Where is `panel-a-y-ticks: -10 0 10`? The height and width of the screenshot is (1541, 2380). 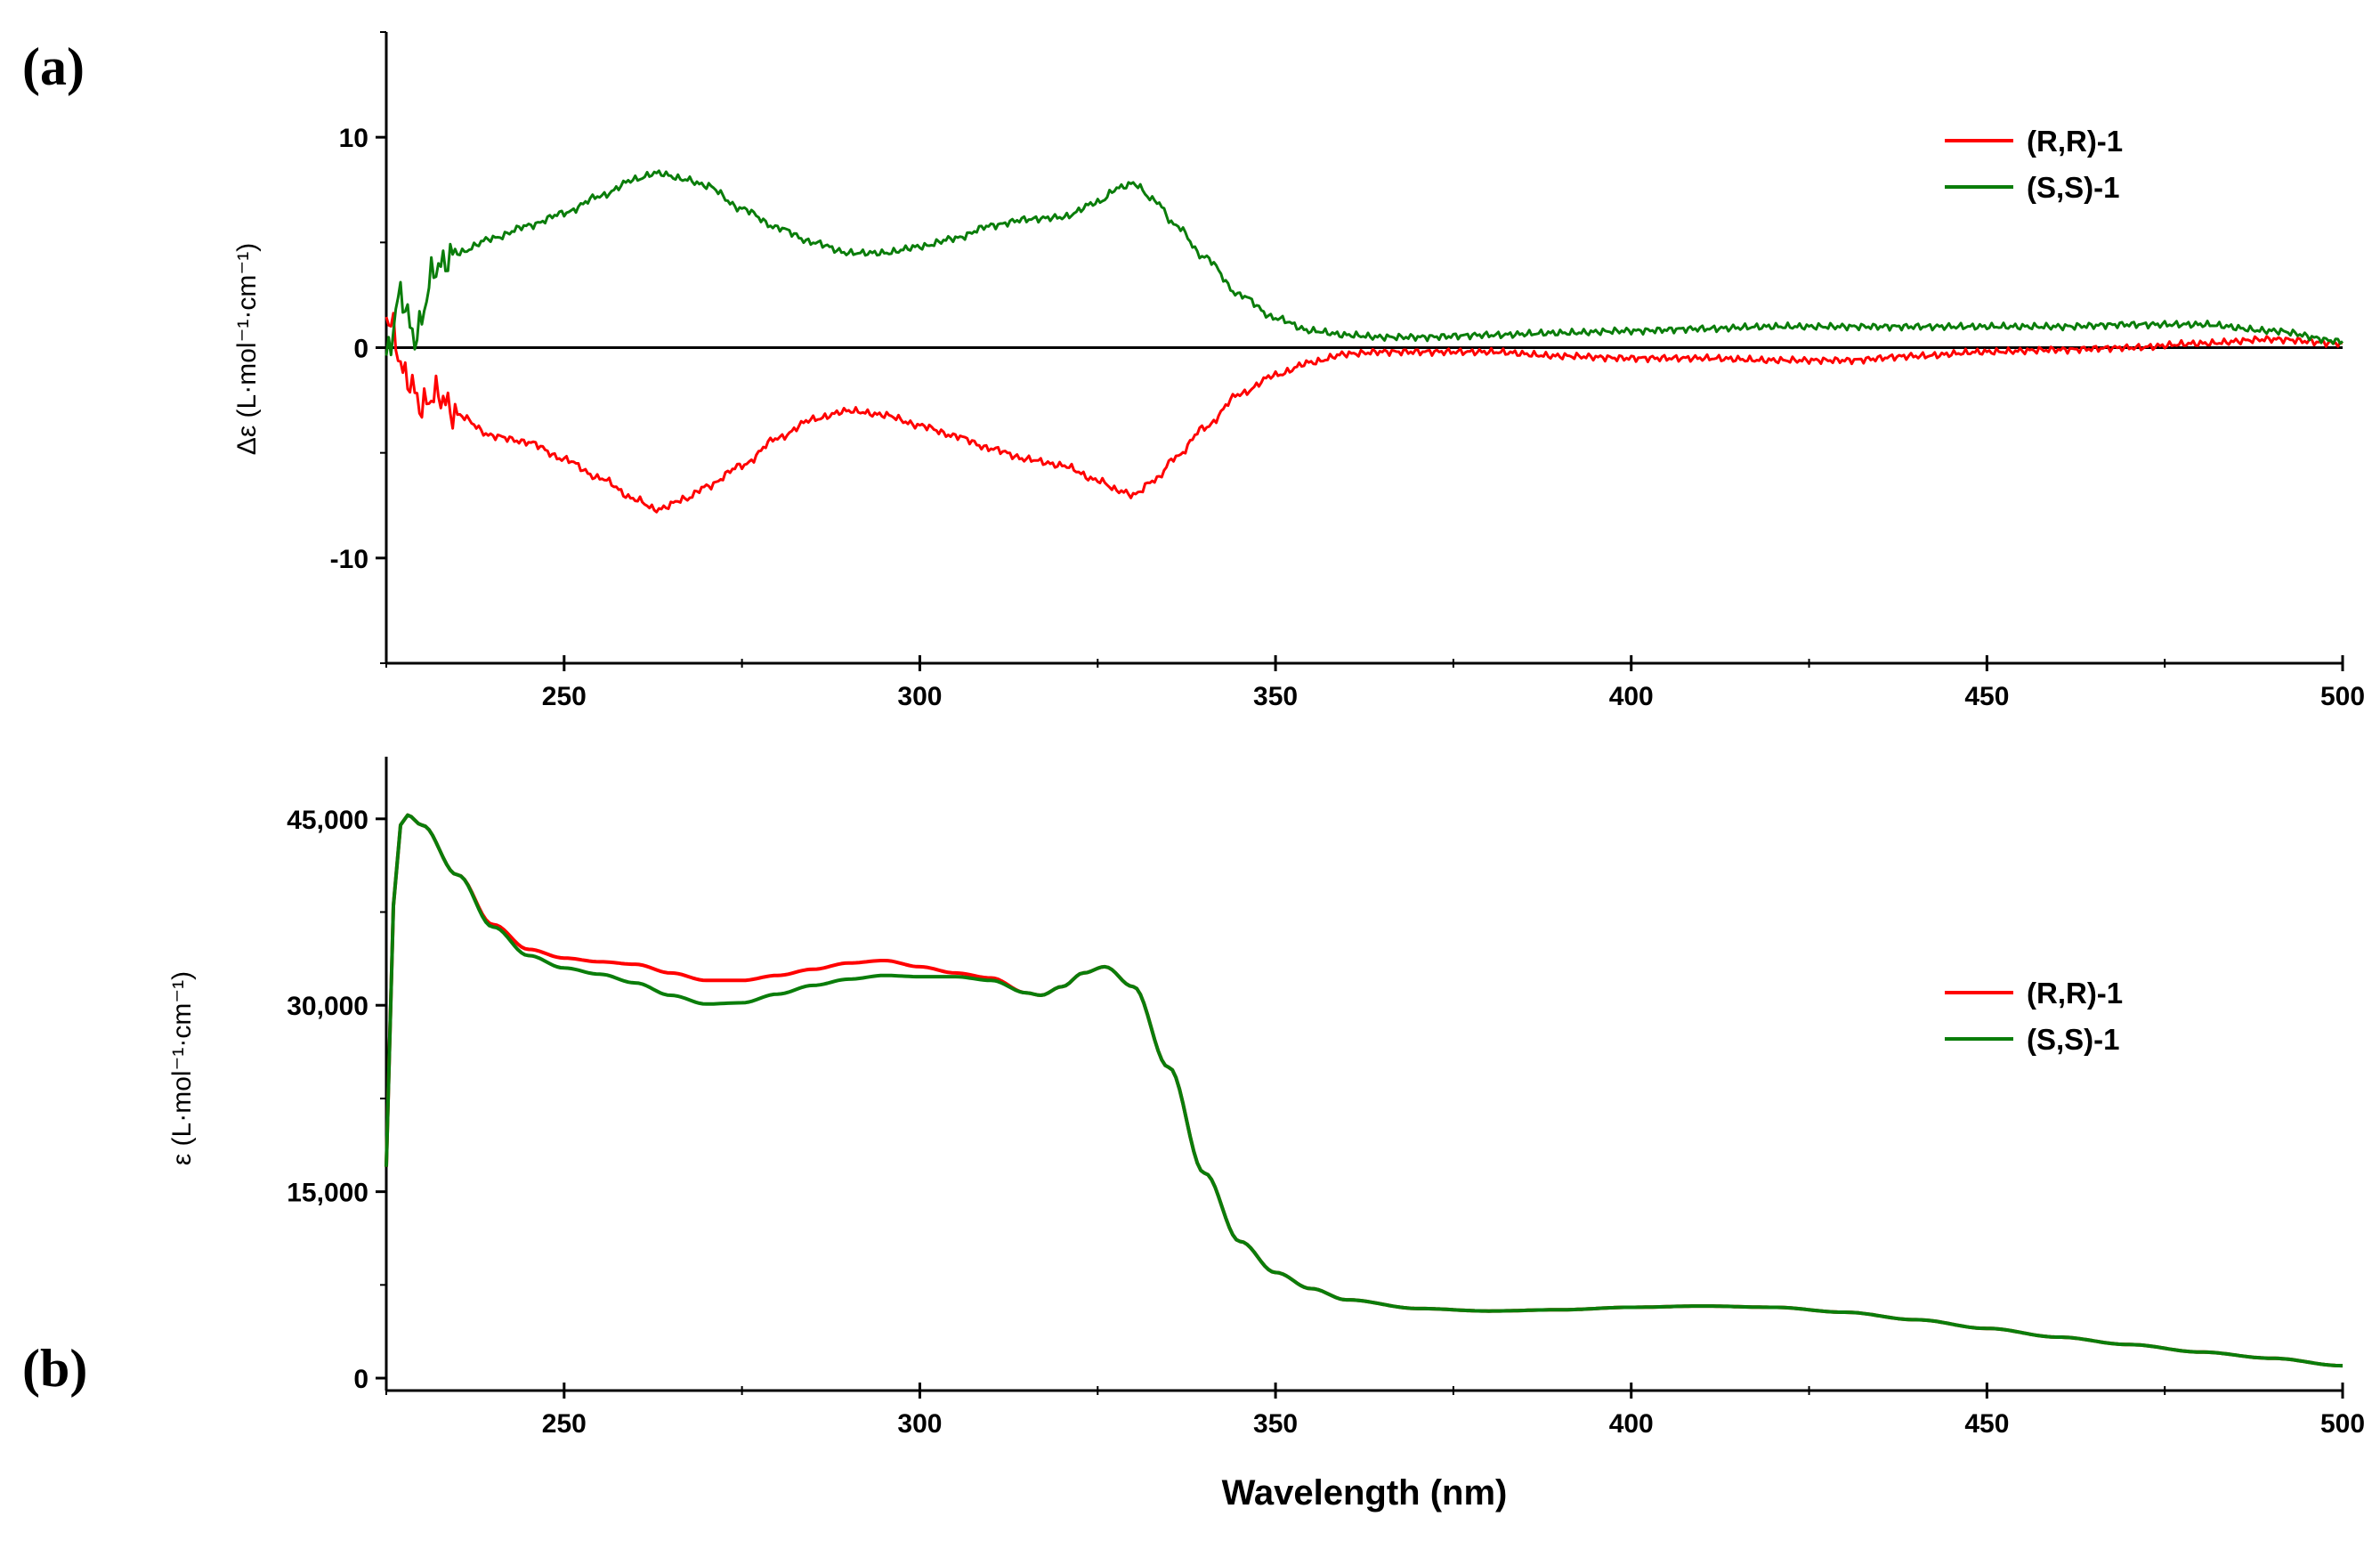 panel-a-y-ticks: -10 0 10 is located at coordinates (358, 347).